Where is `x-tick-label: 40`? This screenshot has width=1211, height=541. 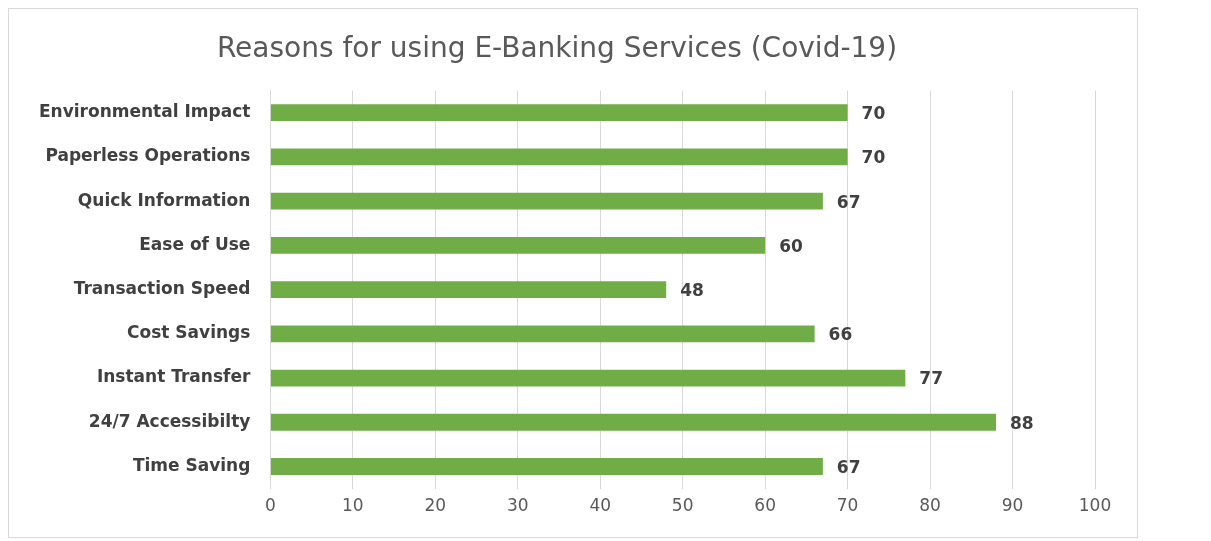
x-tick-label: 40 is located at coordinates (600, 505).